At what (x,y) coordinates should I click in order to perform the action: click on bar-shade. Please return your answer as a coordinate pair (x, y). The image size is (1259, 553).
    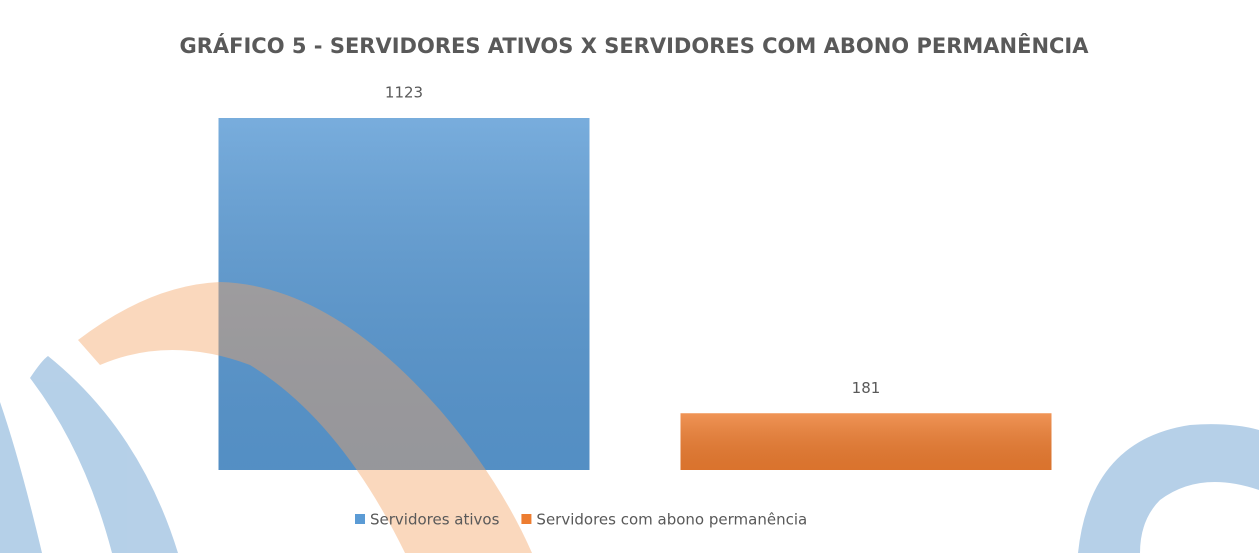
    Looking at the image, I should click on (866, 441).